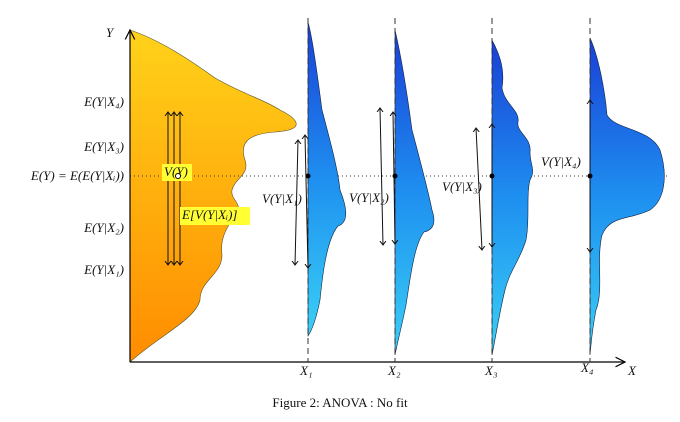  I want to click on x-label: X₁, so click(305, 370).